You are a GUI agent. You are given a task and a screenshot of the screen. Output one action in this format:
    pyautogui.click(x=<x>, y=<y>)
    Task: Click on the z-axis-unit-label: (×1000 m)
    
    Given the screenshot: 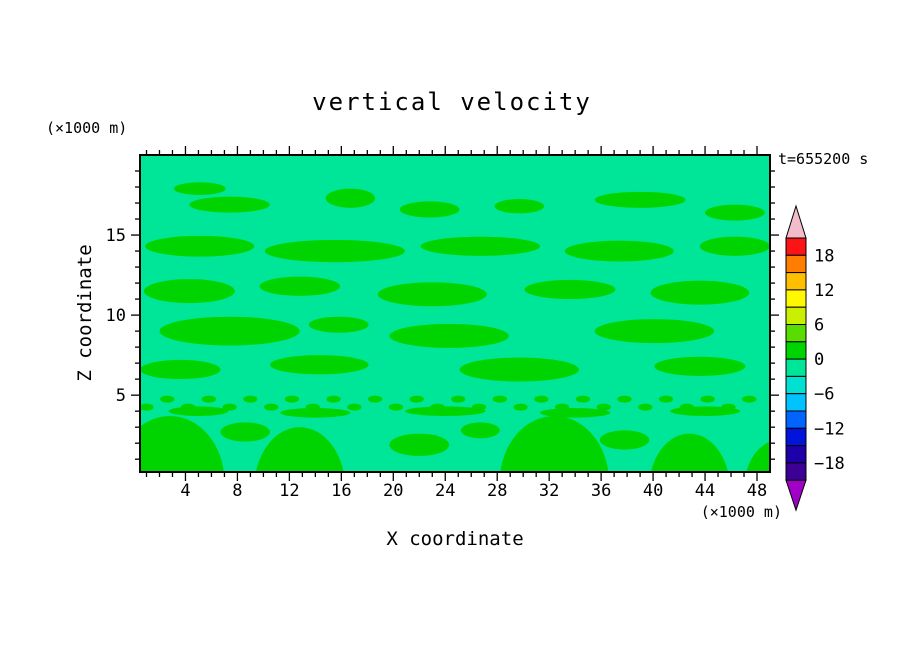 What is the action you would take?
    pyautogui.click(x=87, y=128)
    